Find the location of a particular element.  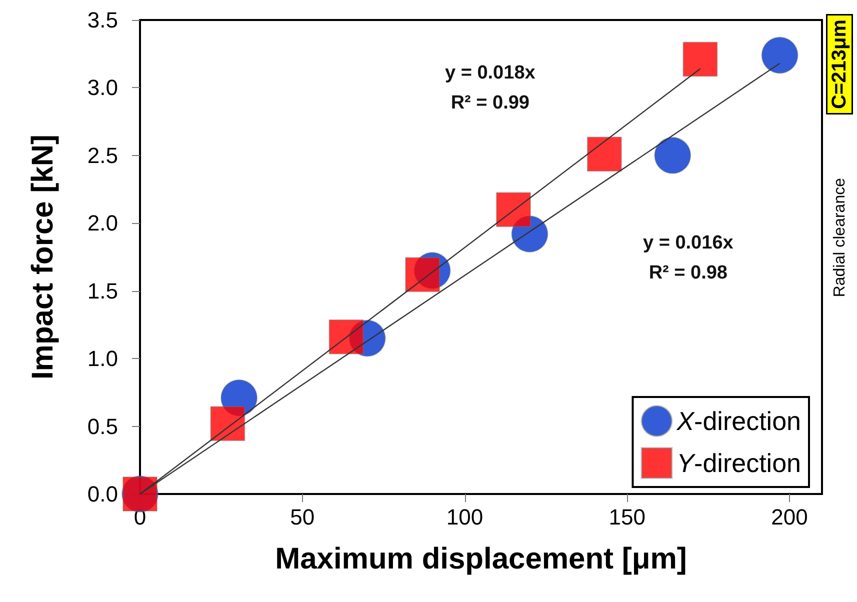

x-axis-title: Maximum displacement [μm] is located at coordinates (481, 559).